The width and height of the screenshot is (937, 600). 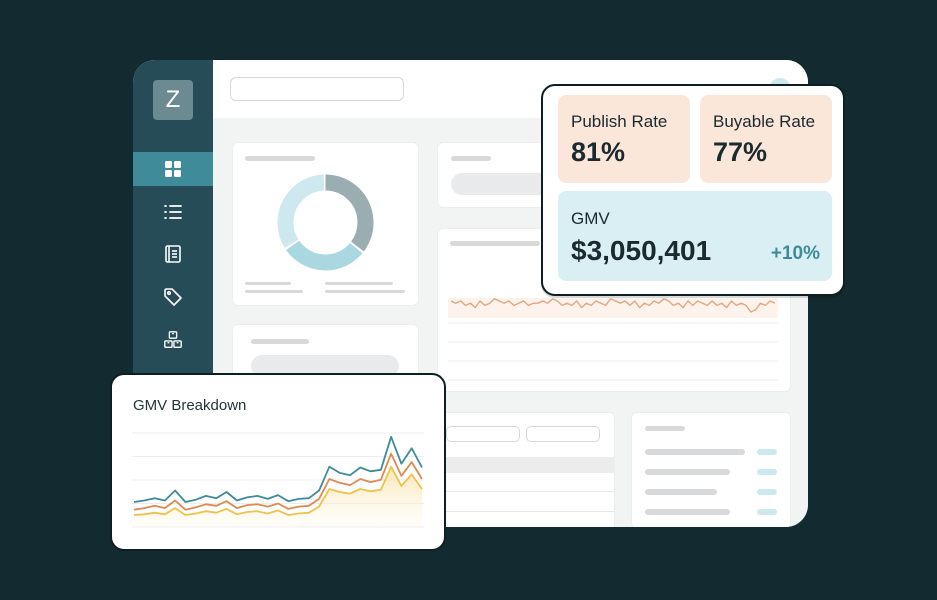 I want to click on dashboard-grid-icon, so click(x=173, y=169).